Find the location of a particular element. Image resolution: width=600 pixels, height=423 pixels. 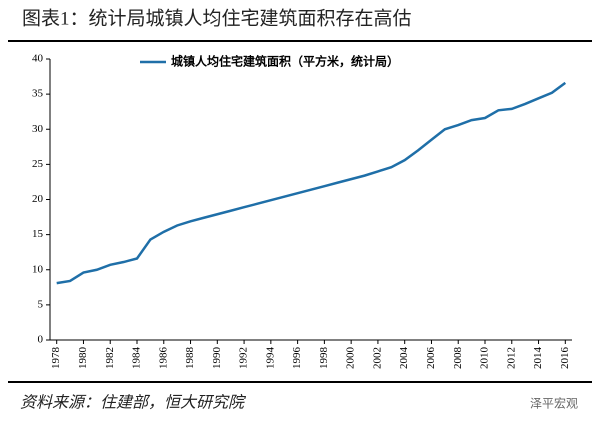

x-tick-label: 2006 is located at coordinates (431, 358).